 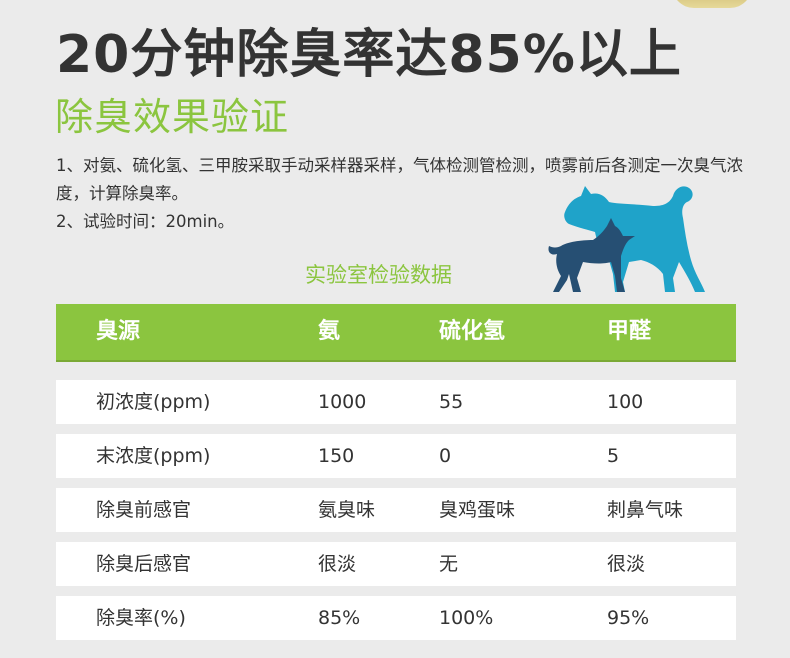 I want to click on table-caption: 实验室检验数据, so click(x=378, y=275).